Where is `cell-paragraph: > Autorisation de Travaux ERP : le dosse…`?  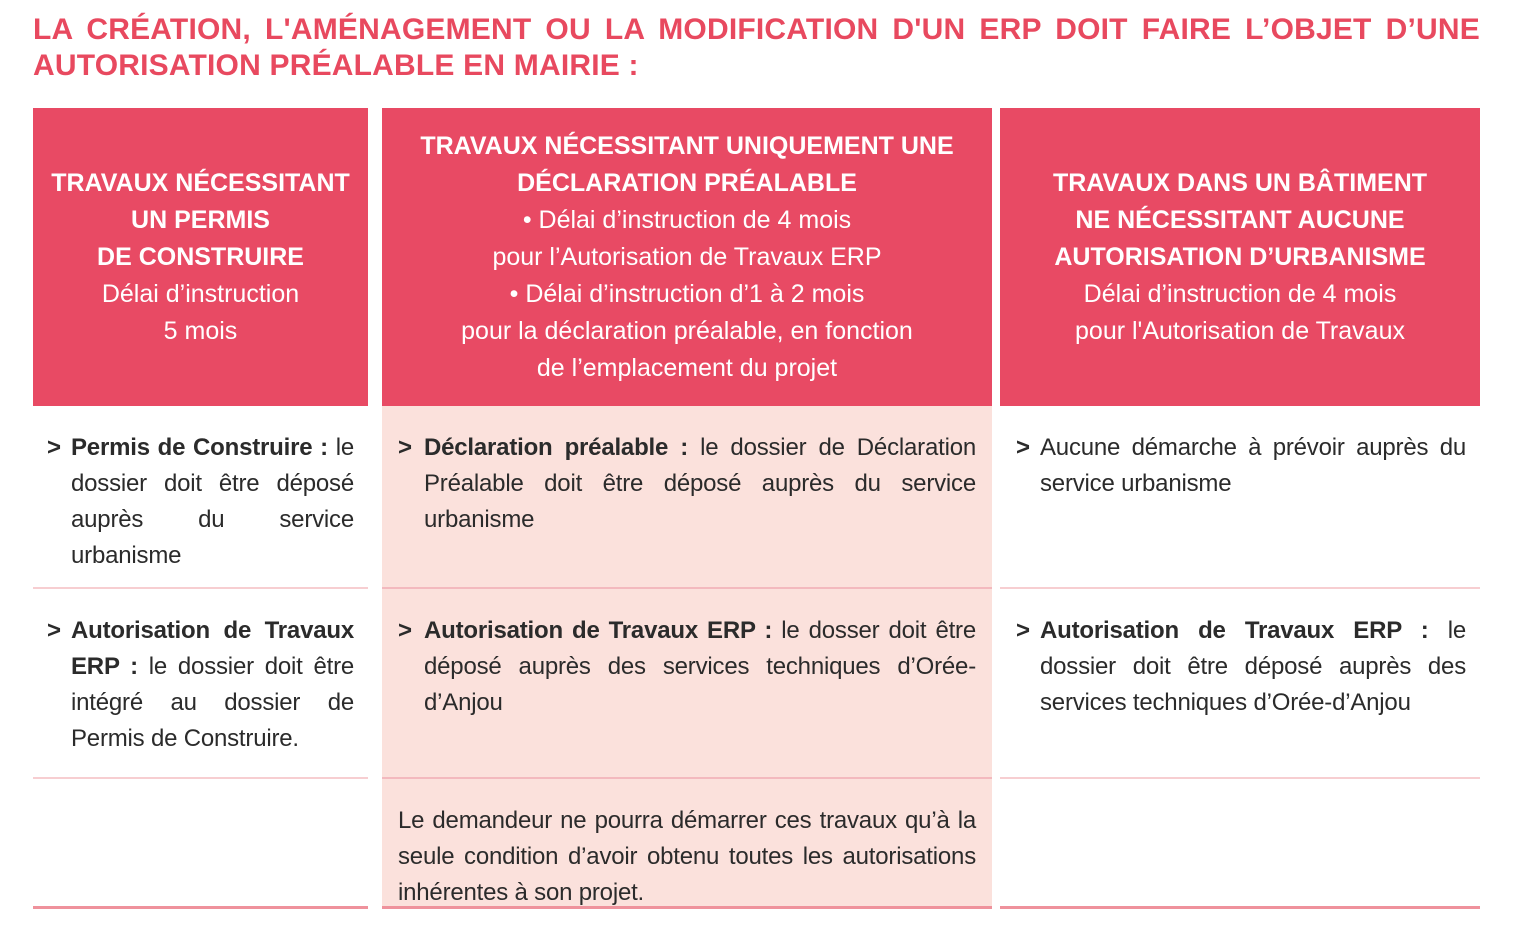 cell-paragraph: > Autorisation de Travaux ERP : le dosse… is located at coordinates (687, 667).